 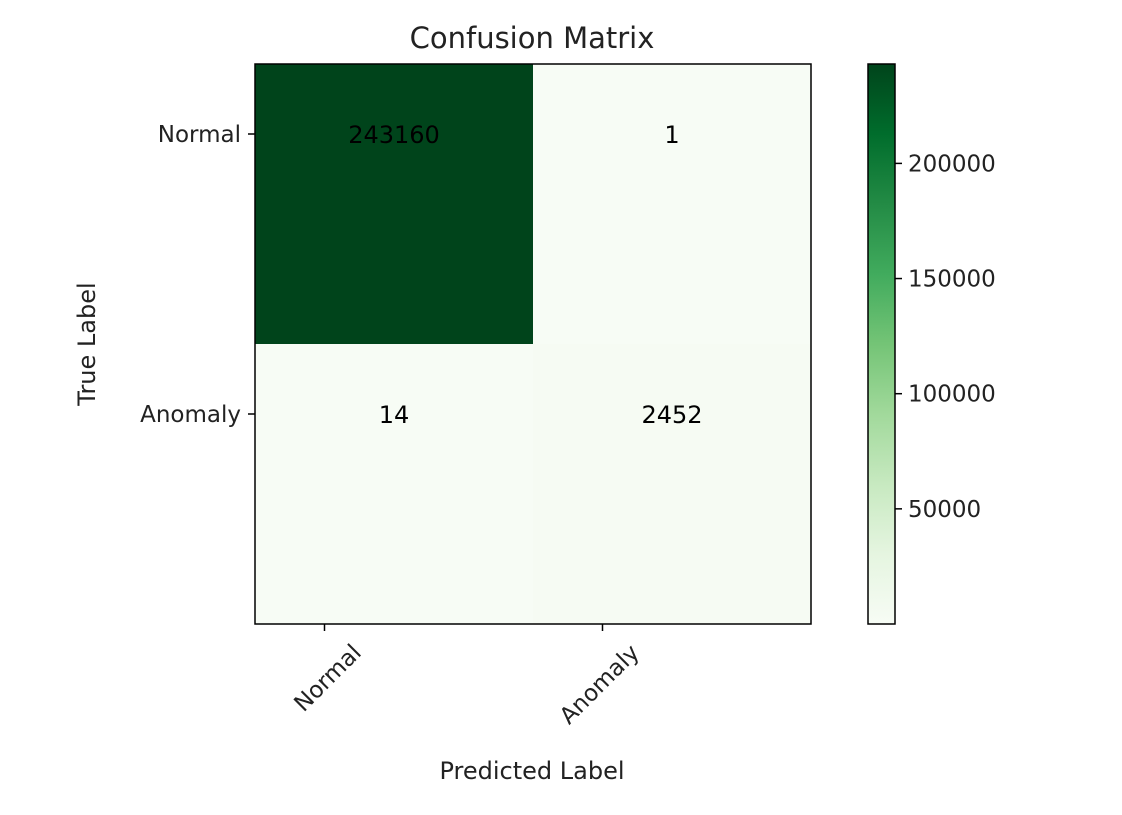 I want to click on chart-title: Confusion Matrix, so click(x=532, y=38).